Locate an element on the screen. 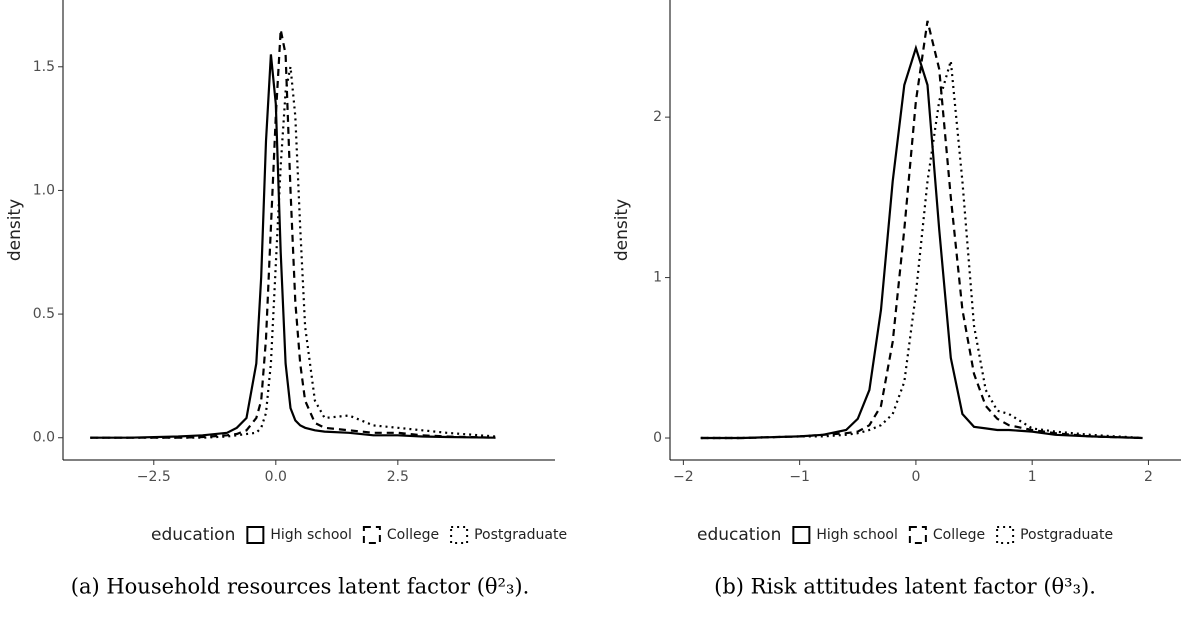  x-tick-label: 2 is located at coordinates (1148, 477).